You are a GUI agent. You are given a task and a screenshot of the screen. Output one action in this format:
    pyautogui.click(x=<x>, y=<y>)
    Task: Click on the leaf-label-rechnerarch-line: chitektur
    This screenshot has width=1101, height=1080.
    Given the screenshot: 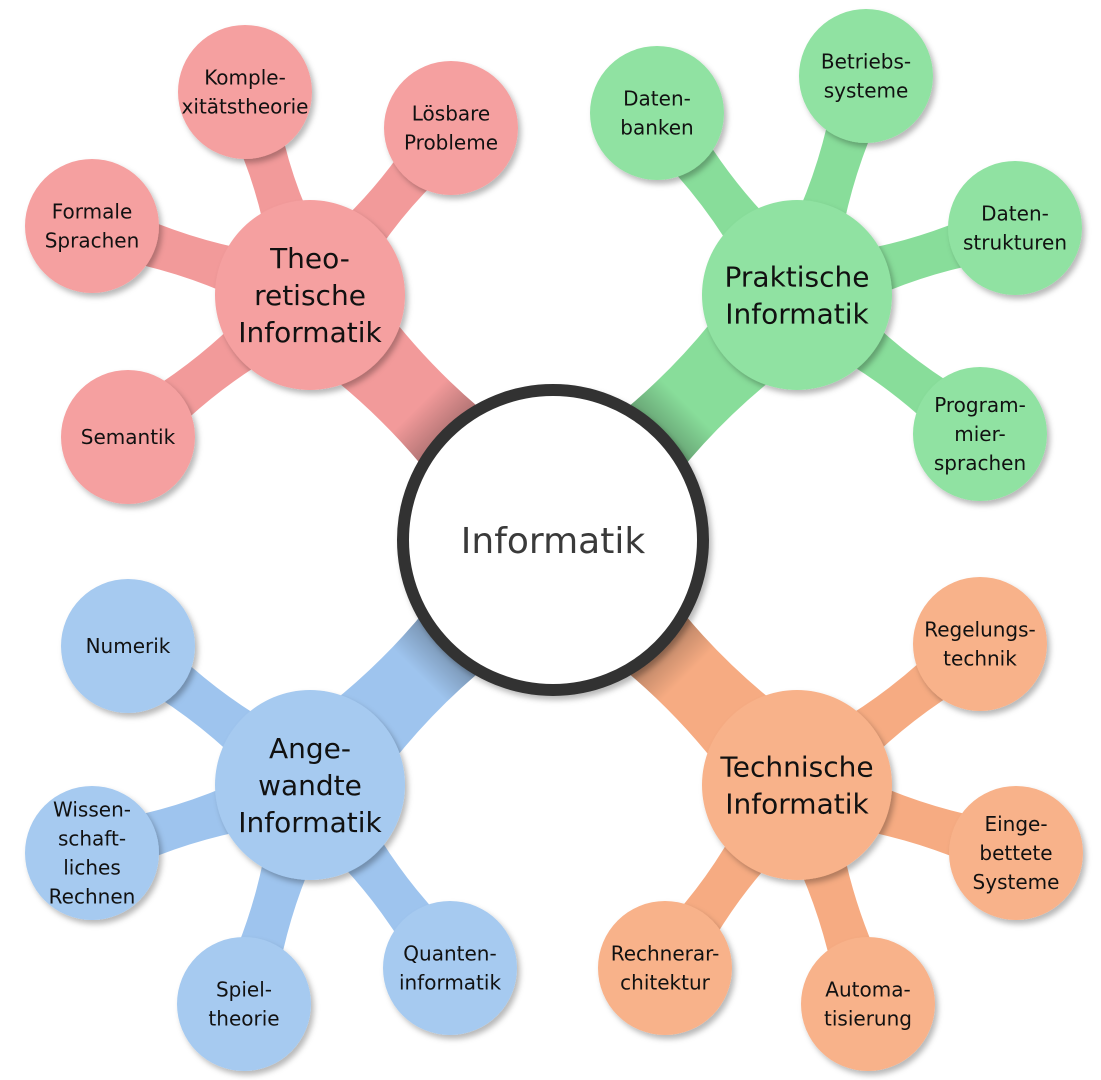 What is the action you would take?
    pyautogui.click(x=665, y=983)
    